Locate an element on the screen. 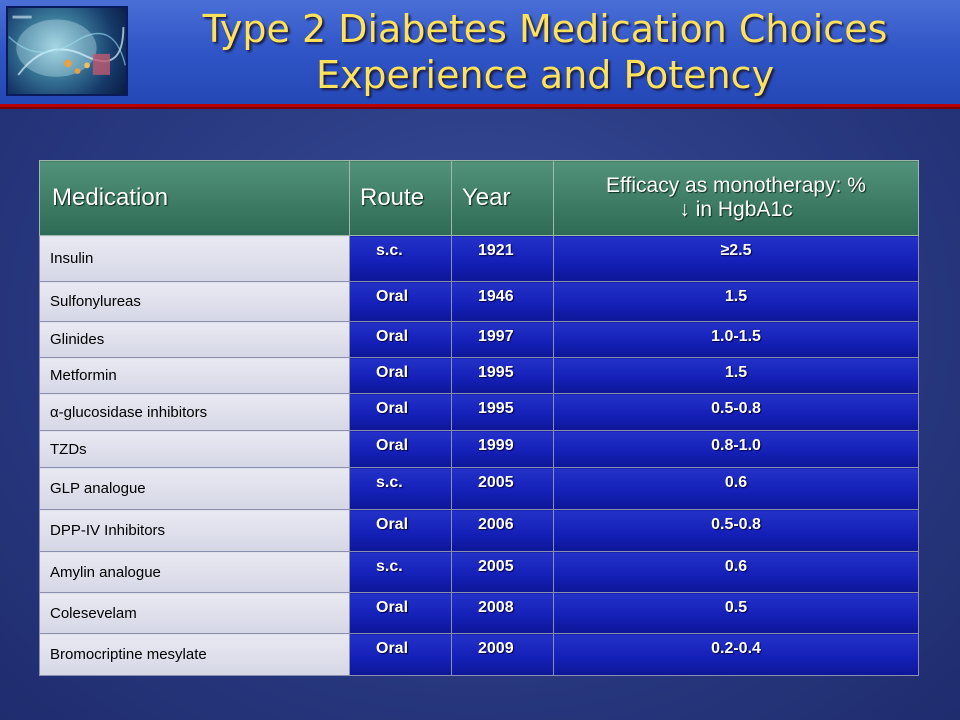 The width and height of the screenshot is (960, 720). medication-cell: Glinides is located at coordinates (194, 339).